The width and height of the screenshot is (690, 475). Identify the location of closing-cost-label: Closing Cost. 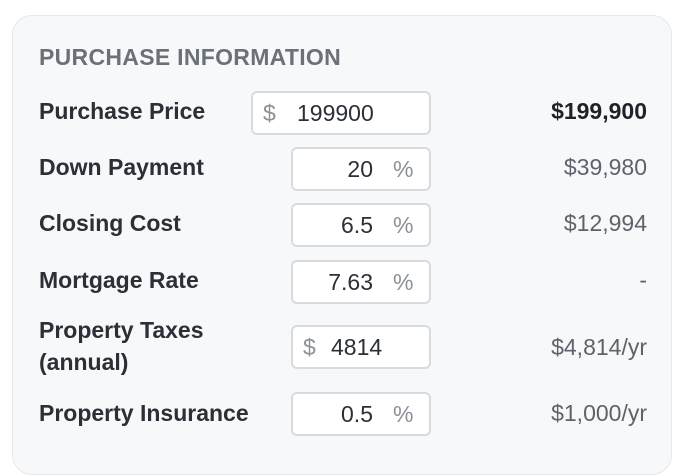
(110, 223).